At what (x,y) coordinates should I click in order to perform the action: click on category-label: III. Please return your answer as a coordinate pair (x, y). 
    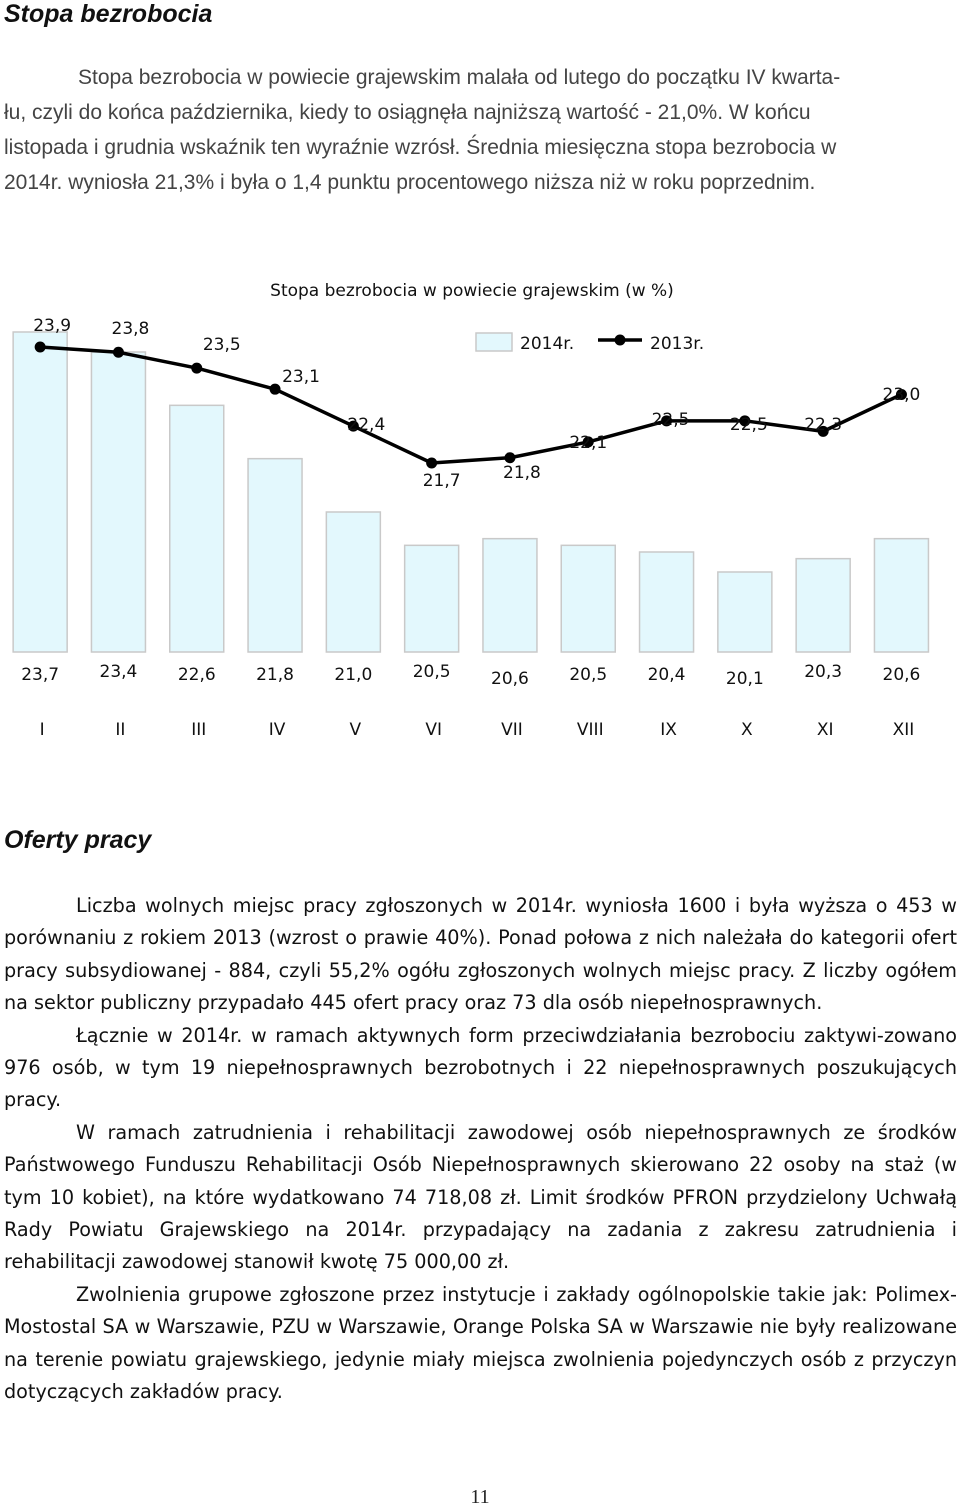
    Looking at the image, I should click on (198, 730).